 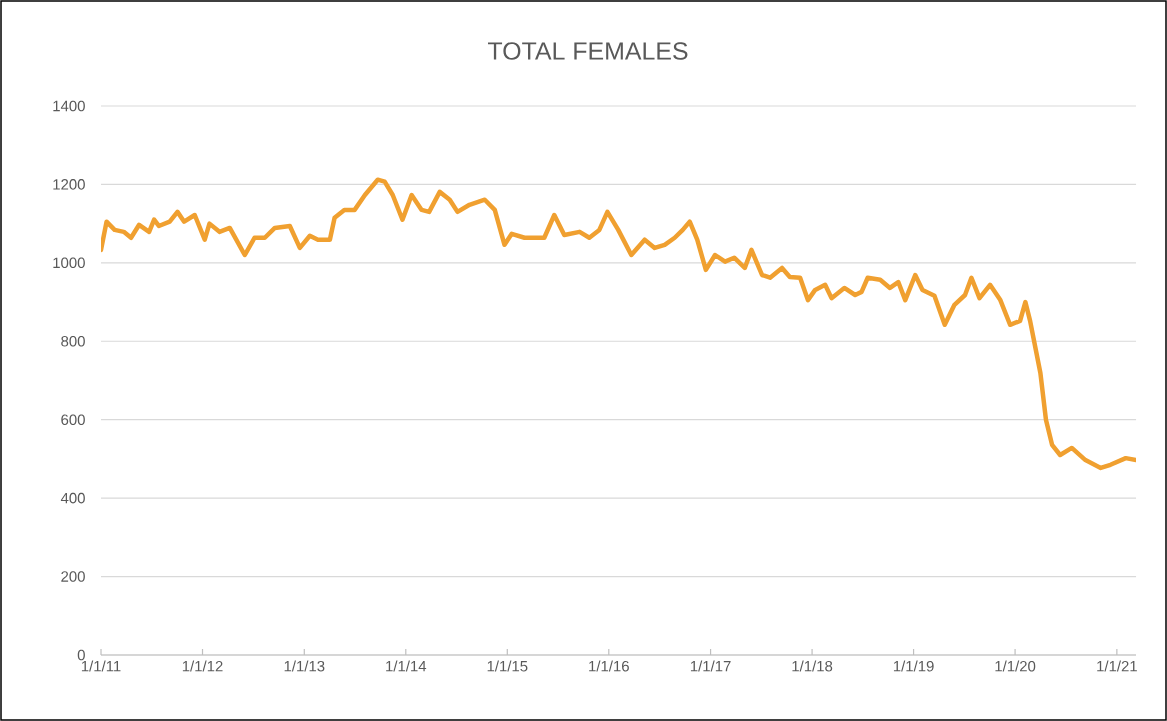 What do you see at coordinates (202, 666) in the screenshot?
I see `x-tick-label: 1/1/12` at bounding box center [202, 666].